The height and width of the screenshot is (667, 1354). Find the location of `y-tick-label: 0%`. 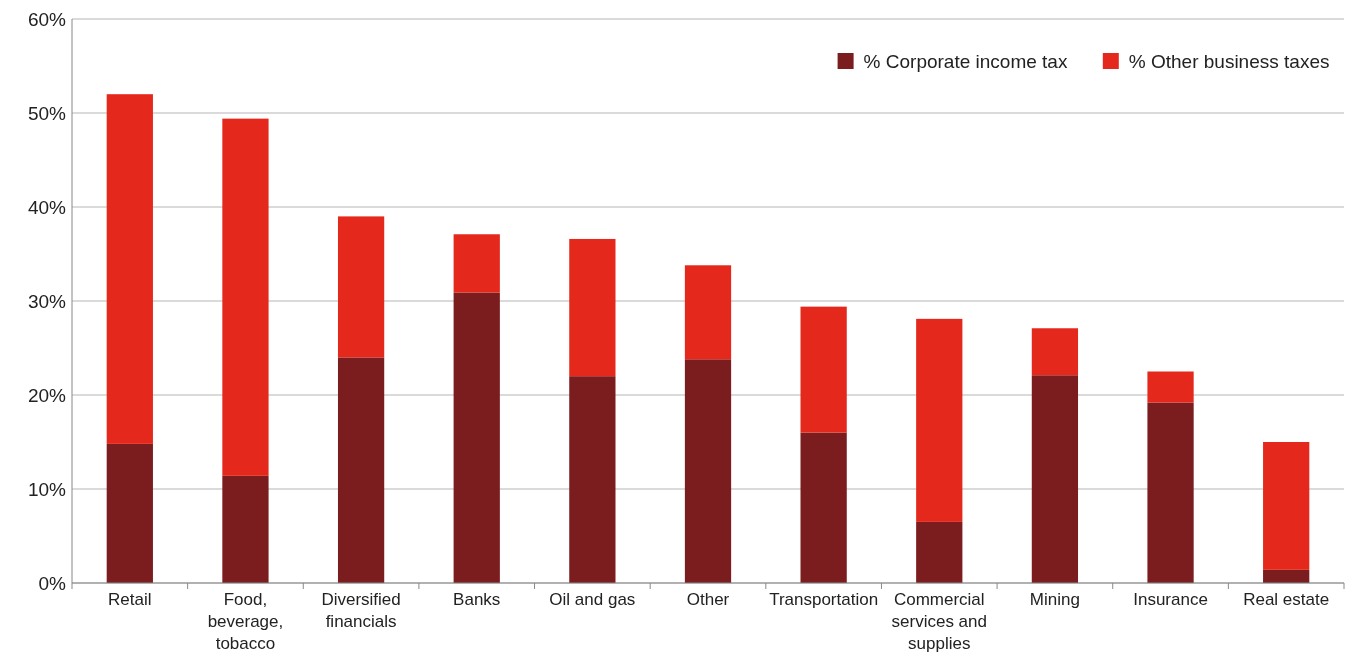

y-tick-label: 0% is located at coordinates (52, 583).